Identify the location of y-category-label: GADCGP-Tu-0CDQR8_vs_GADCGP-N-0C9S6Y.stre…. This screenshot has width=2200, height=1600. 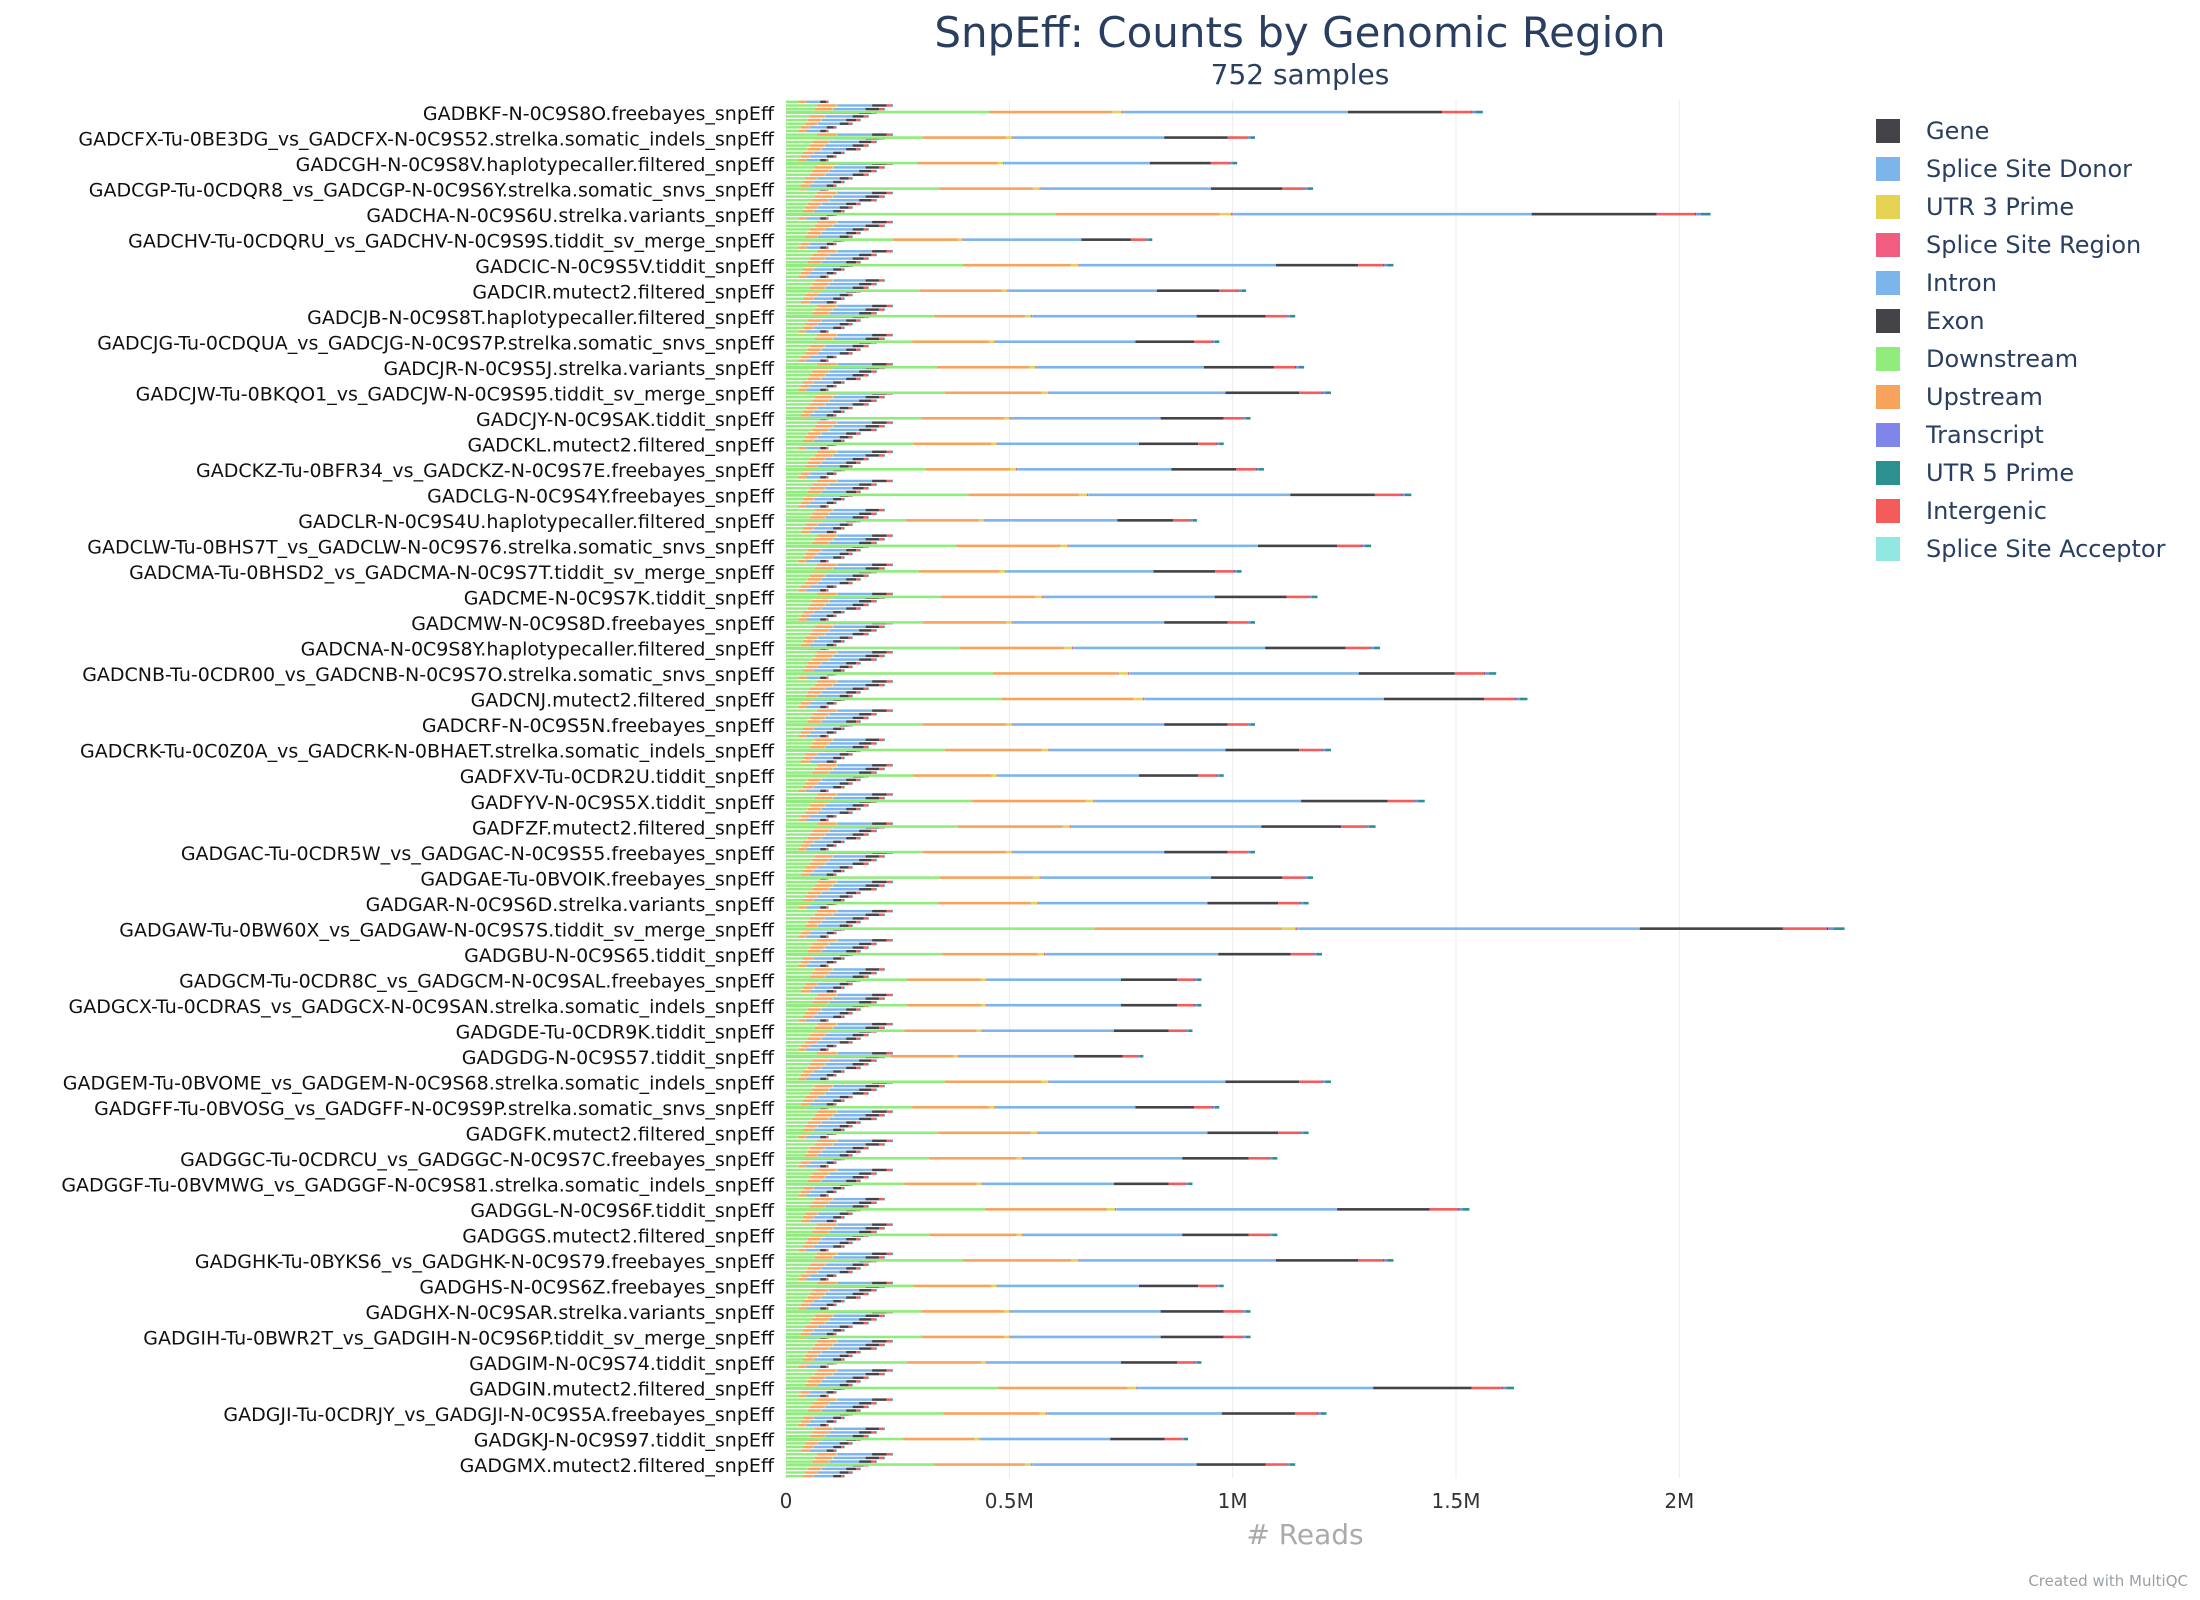
(432, 190).